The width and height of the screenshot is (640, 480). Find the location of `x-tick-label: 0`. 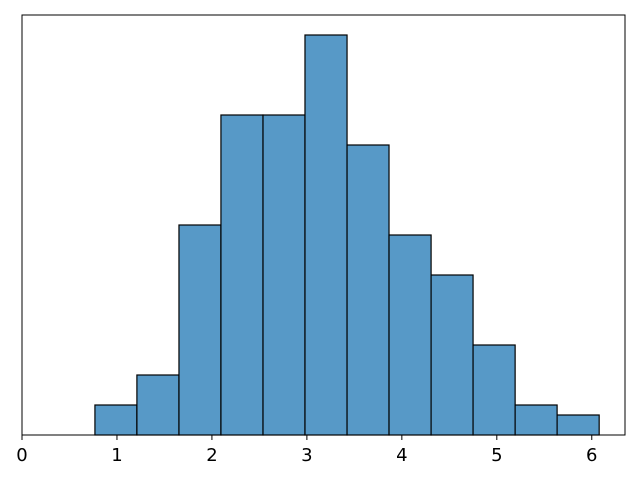

x-tick-label: 0 is located at coordinates (21, 455).